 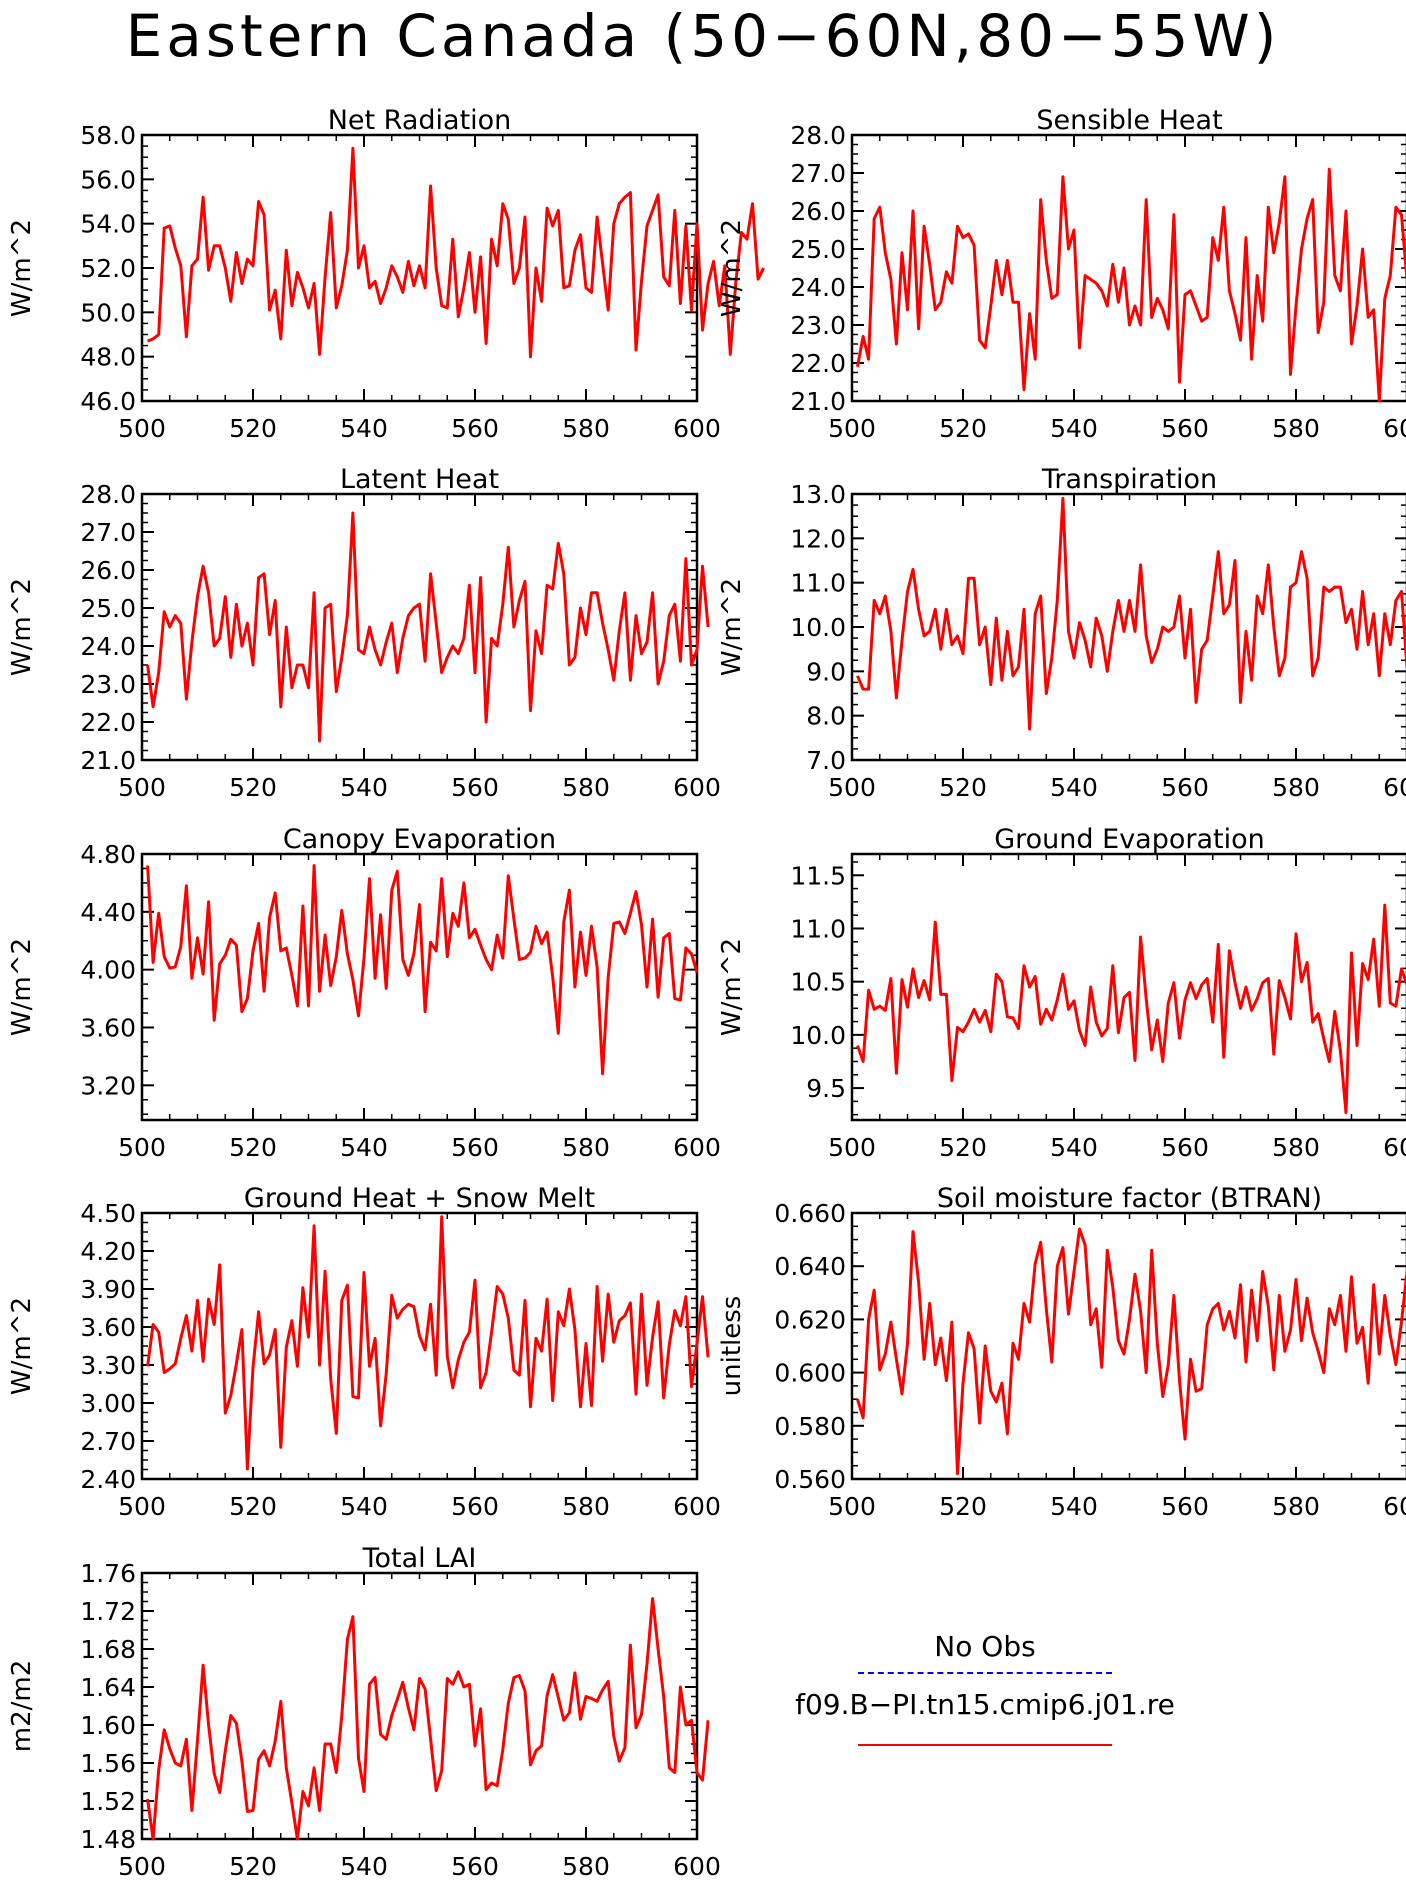 What do you see at coordinates (810, 1266) in the screenshot?
I see `y-tick-label: 0.640` at bounding box center [810, 1266].